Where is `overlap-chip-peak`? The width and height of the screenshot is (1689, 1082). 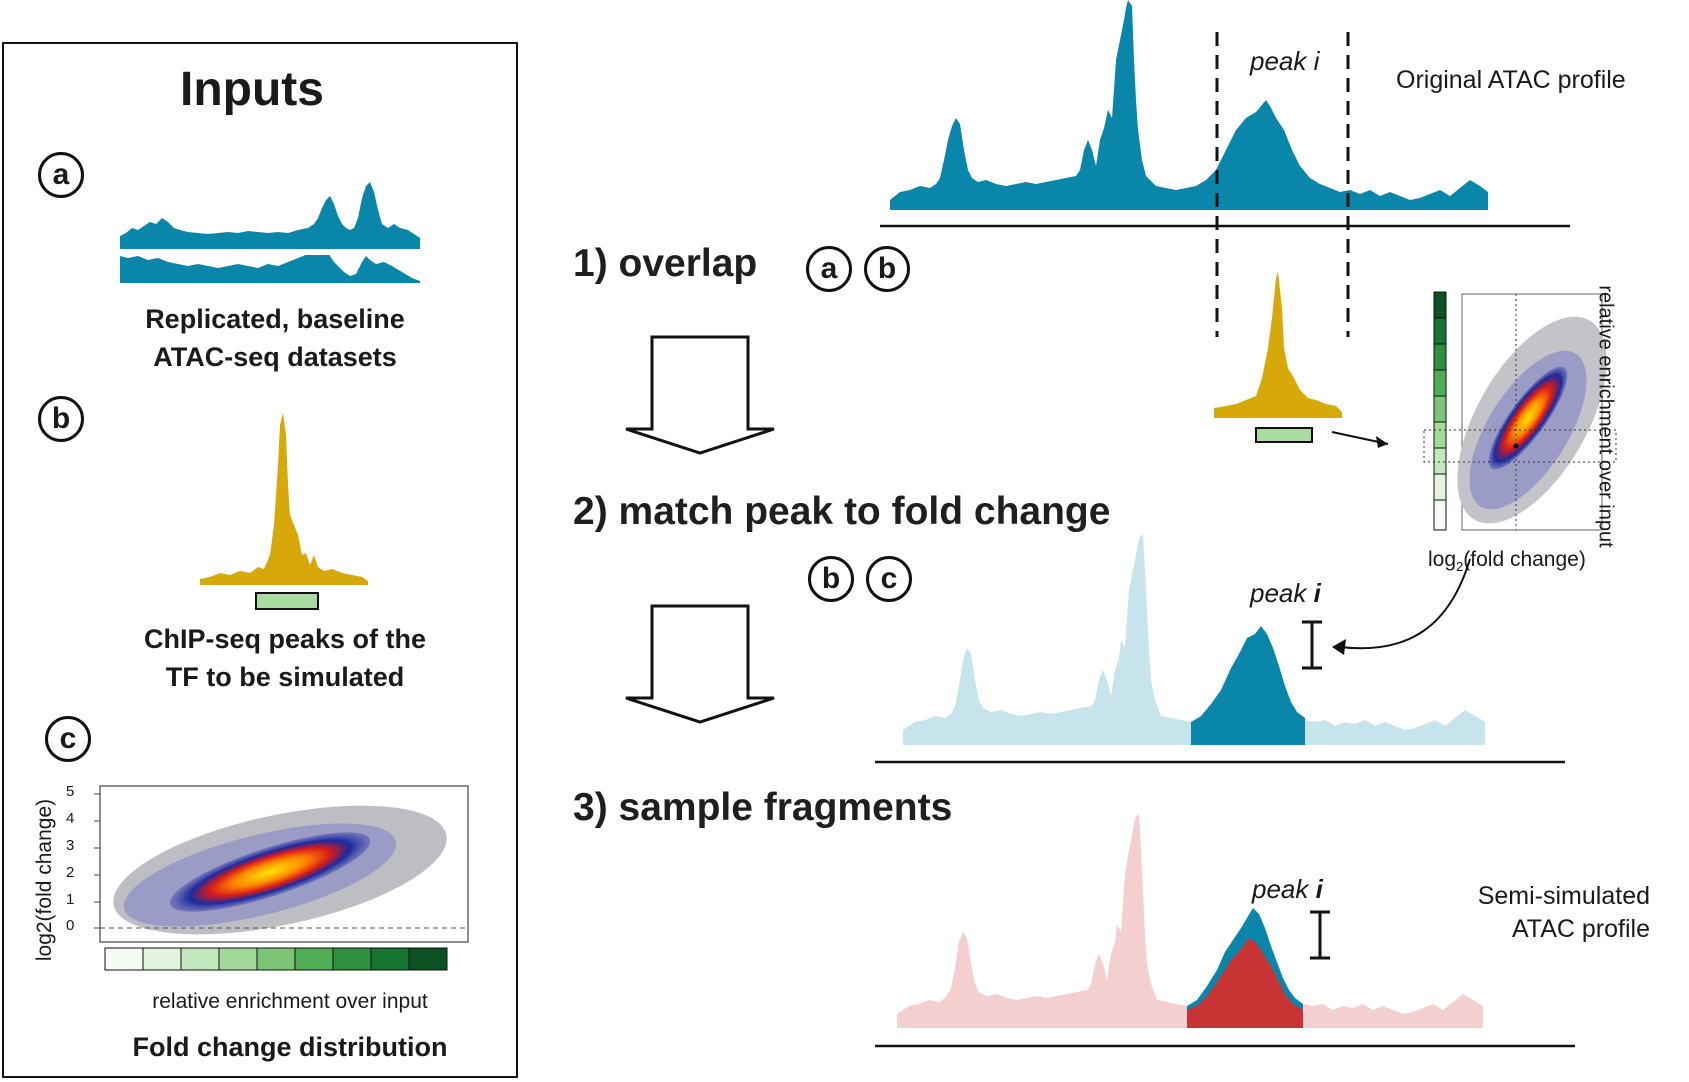 overlap-chip-peak is located at coordinates (1278, 357).